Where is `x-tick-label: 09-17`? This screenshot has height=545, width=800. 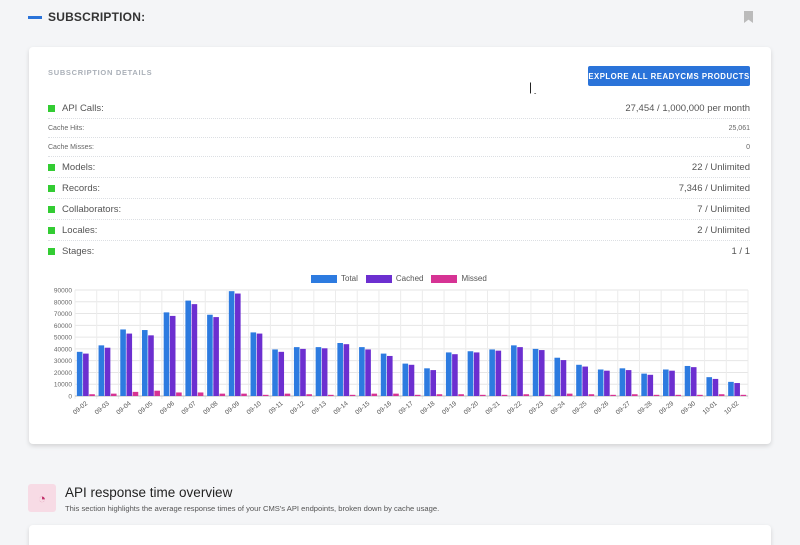 x-tick-label: 09-17 is located at coordinates (407, 408).